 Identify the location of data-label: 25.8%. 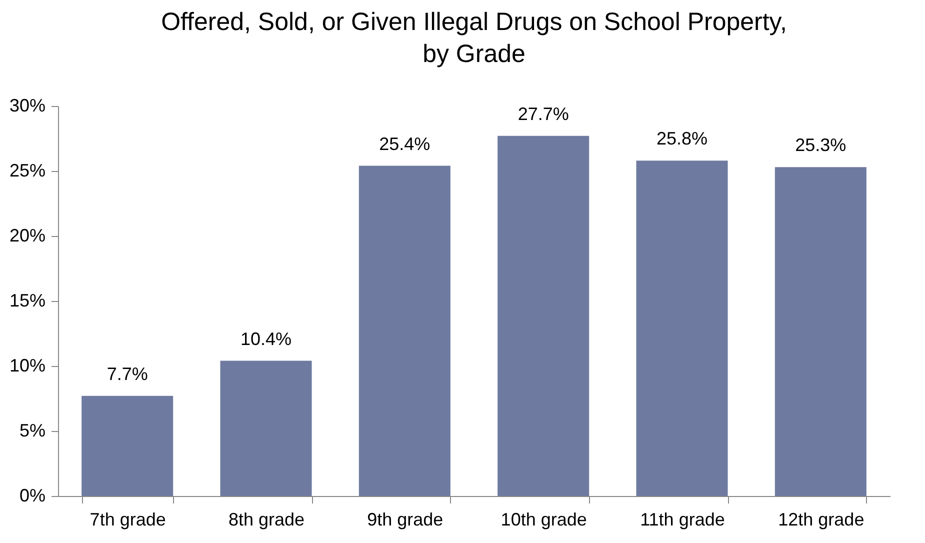
(682, 138).